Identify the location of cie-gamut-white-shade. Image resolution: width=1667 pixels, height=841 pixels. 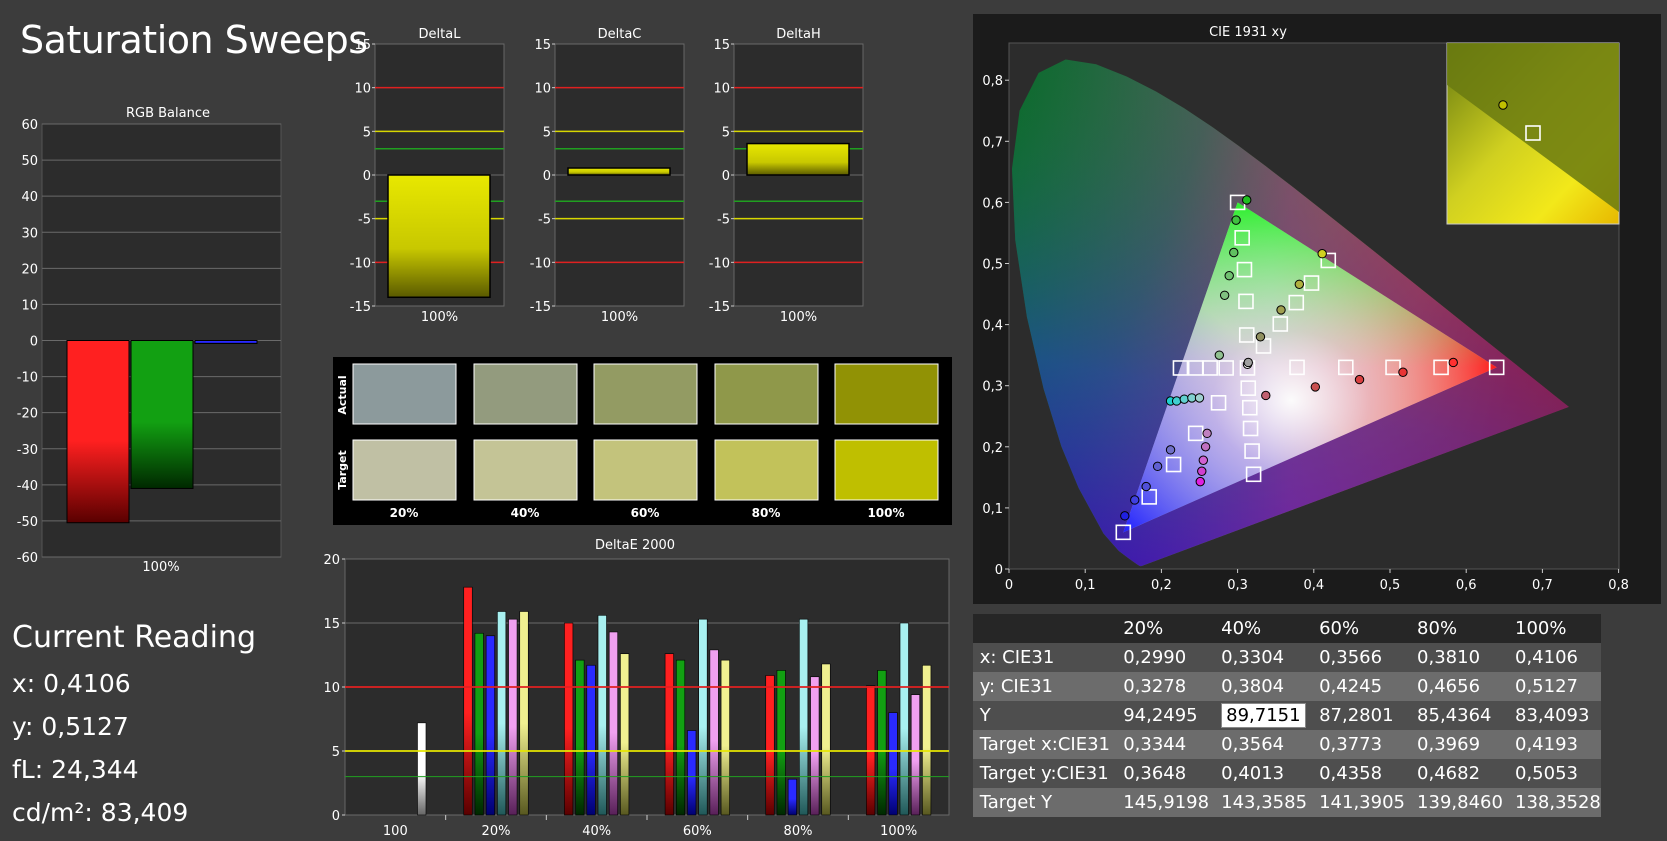
(1310, 367).